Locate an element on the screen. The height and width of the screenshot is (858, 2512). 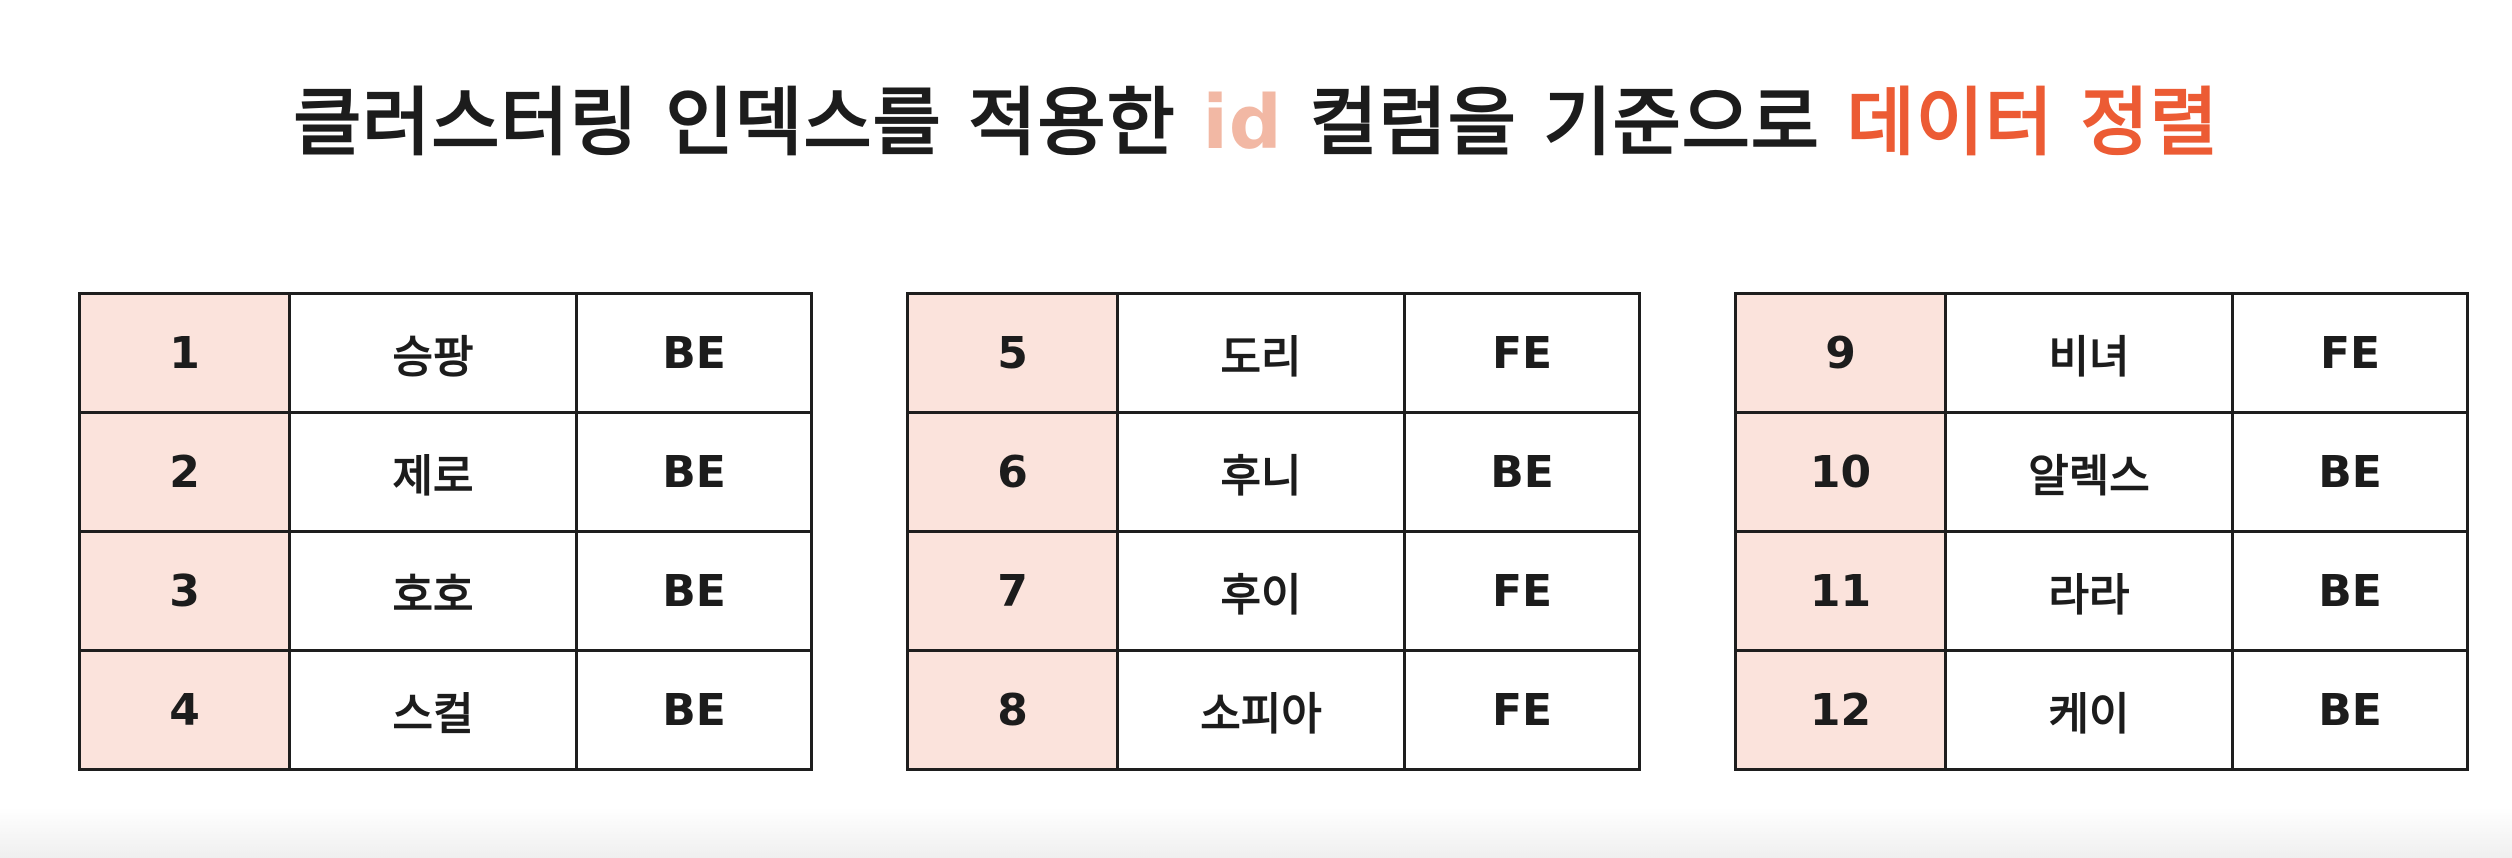
name-cell: 스컬 is located at coordinates (433, 710).